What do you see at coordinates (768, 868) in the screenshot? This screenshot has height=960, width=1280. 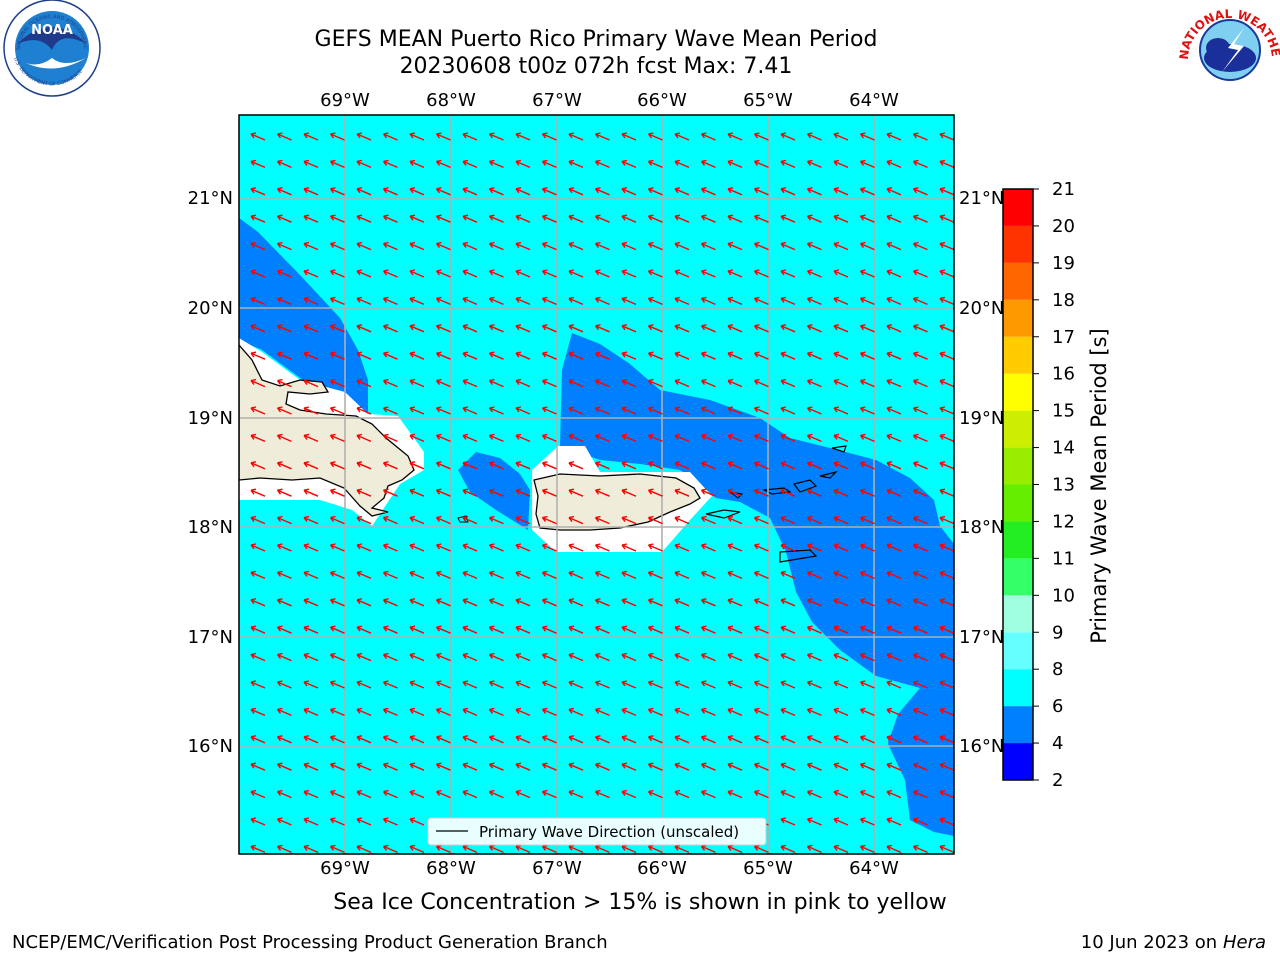 I see `lon-bottom-label: 65°W` at bounding box center [768, 868].